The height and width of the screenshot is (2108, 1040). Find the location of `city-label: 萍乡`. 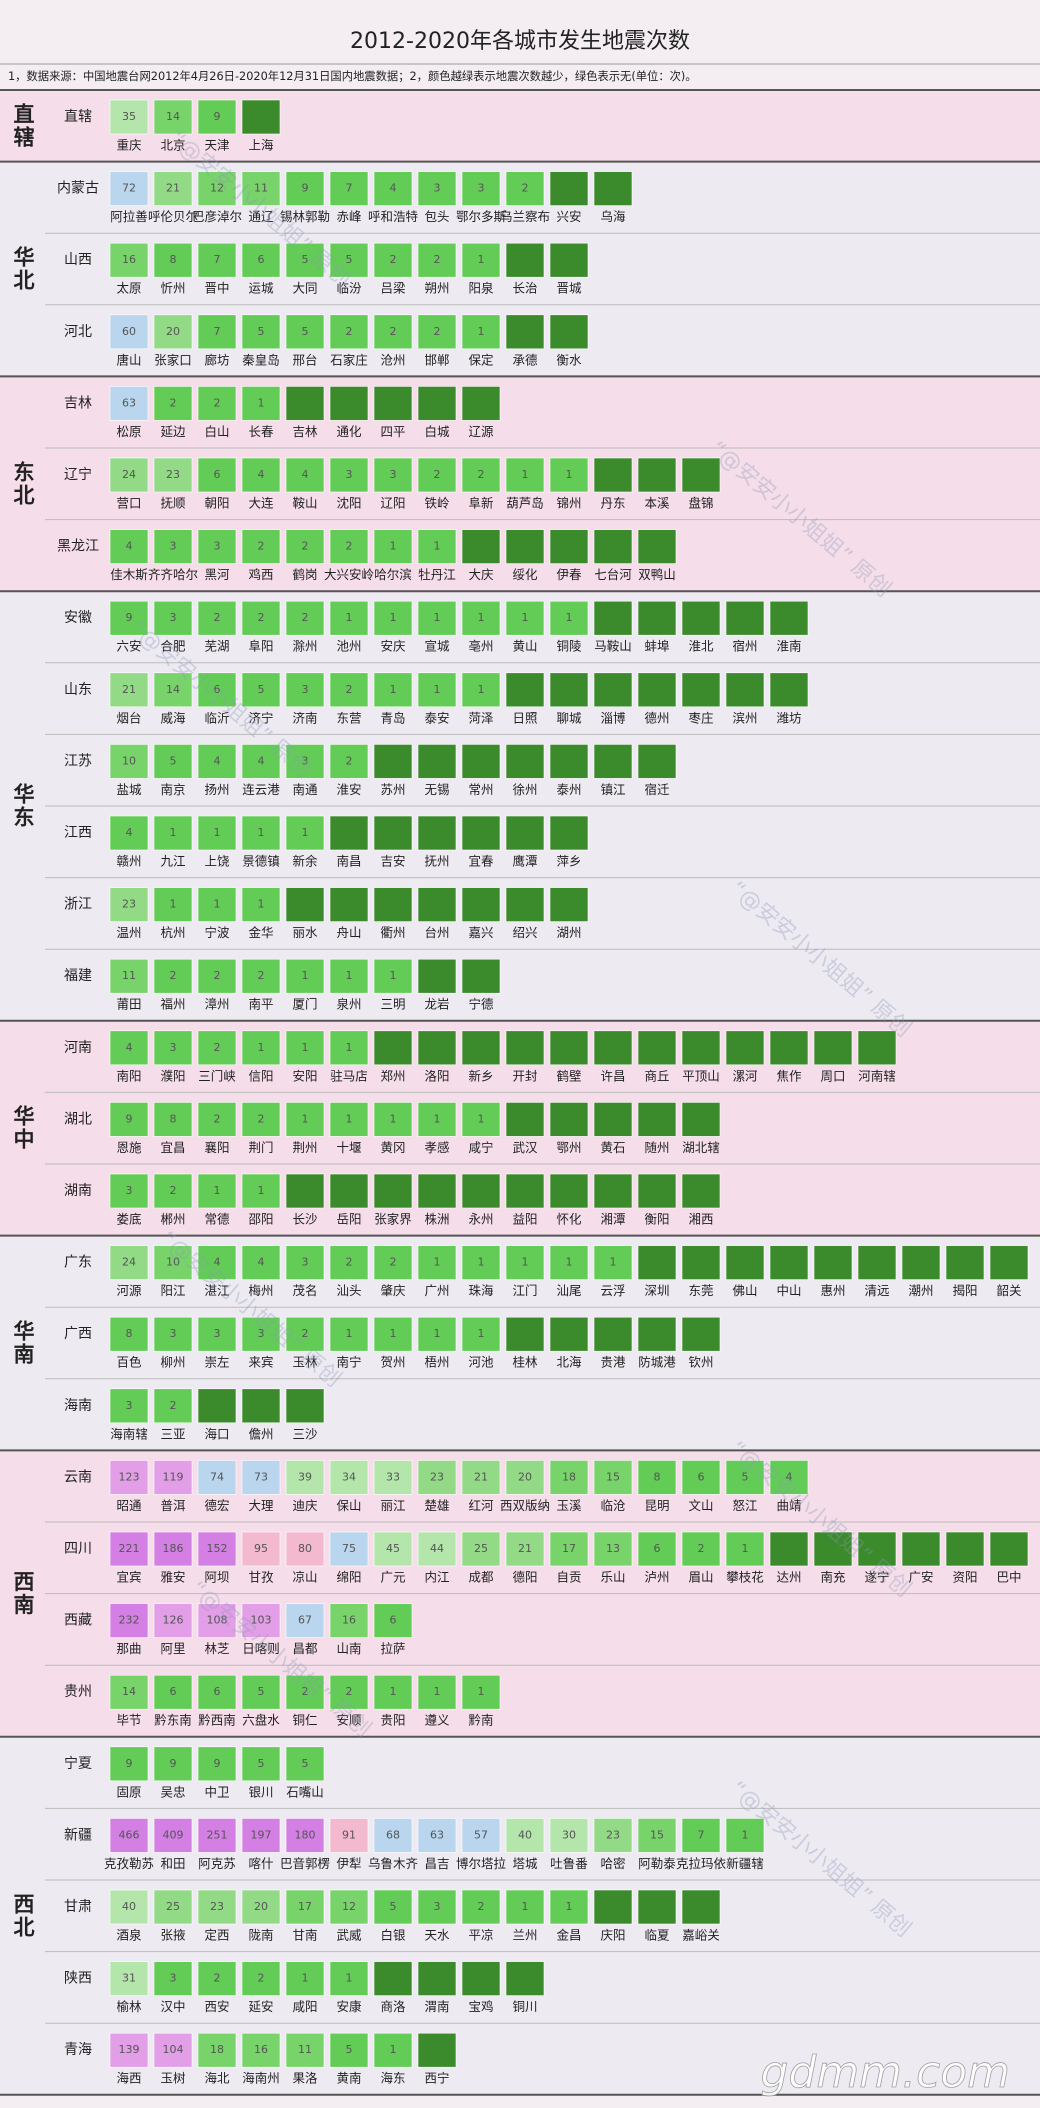

city-label: 萍乡 is located at coordinates (568, 861).